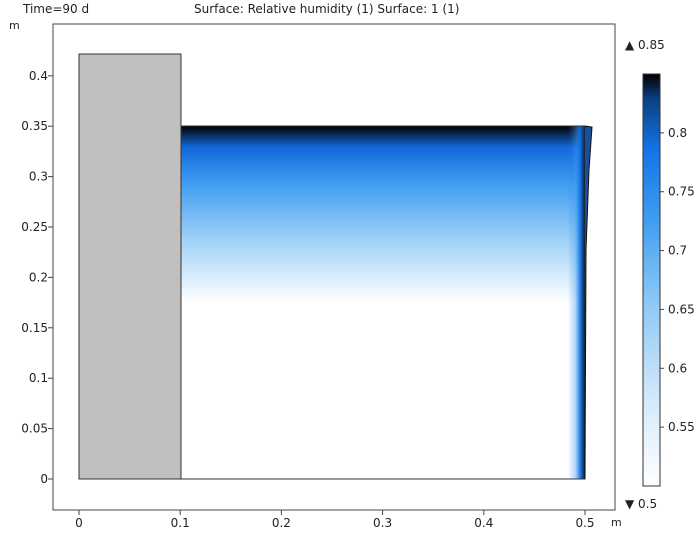 The height and width of the screenshot is (533, 698). What do you see at coordinates (38, 76) in the screenshot?
I see `y-tick-label: 0.4` at bounding box center [38, 76].